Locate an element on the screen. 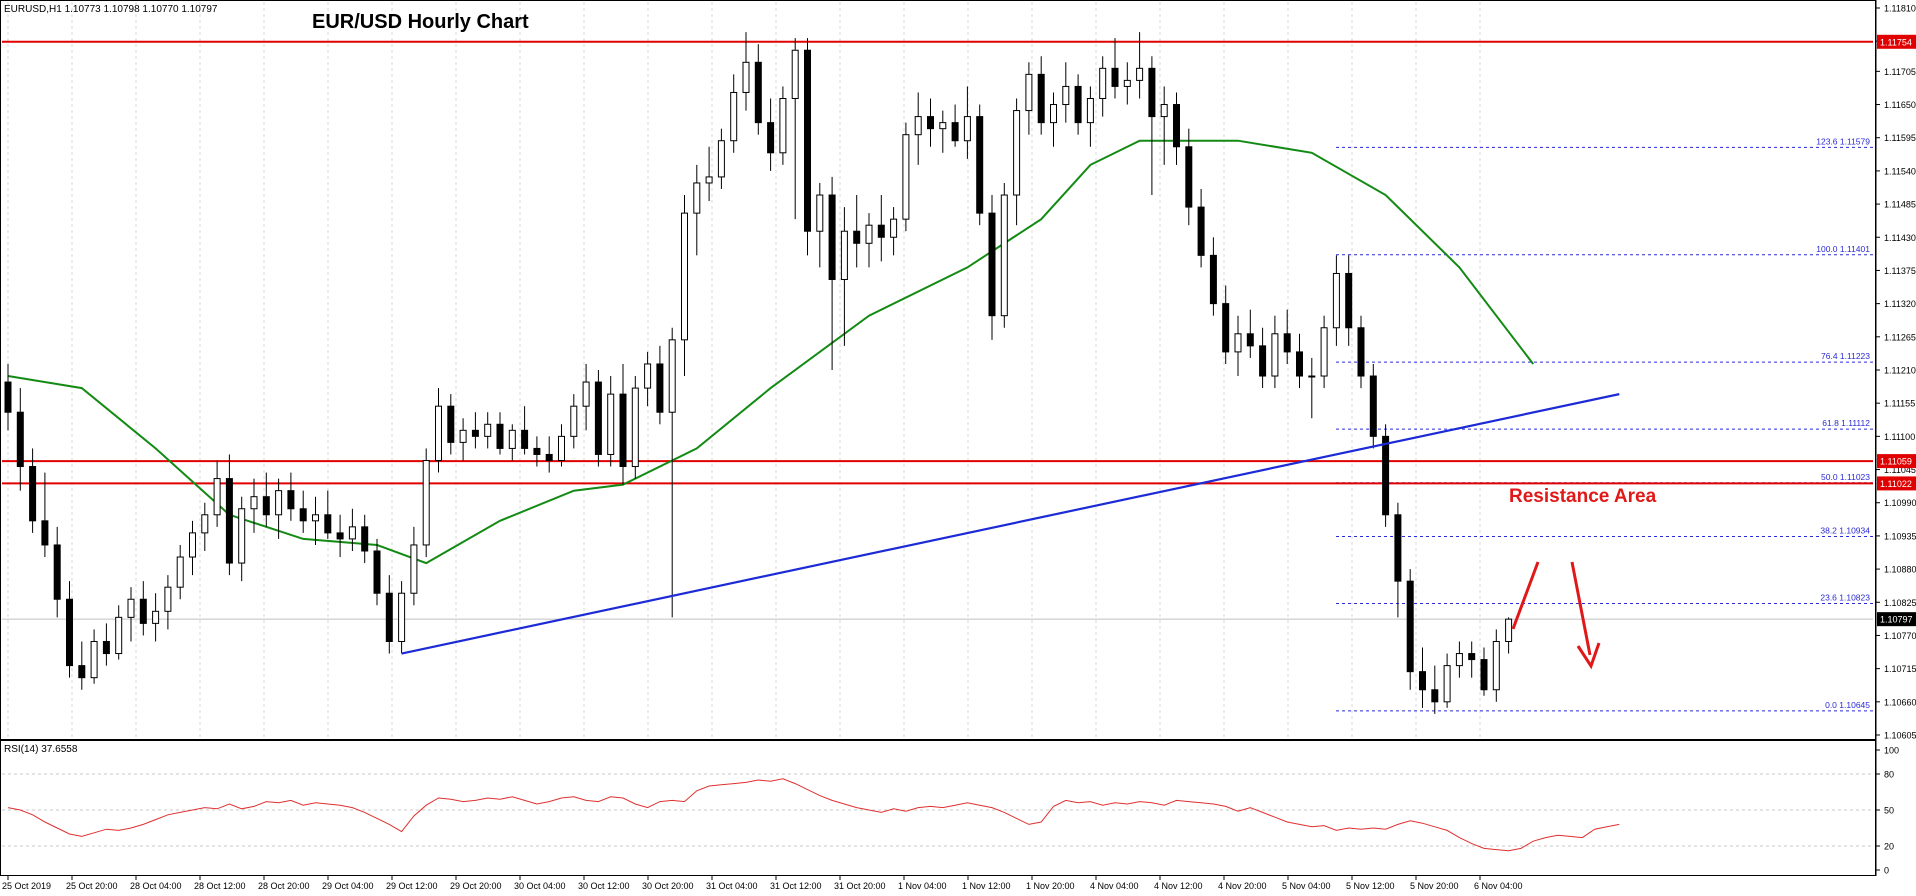 The width and height of the screenshot is (1916, 896). time-tick-label: 29 Oct 12:00 is located at coordinates (412, 886).